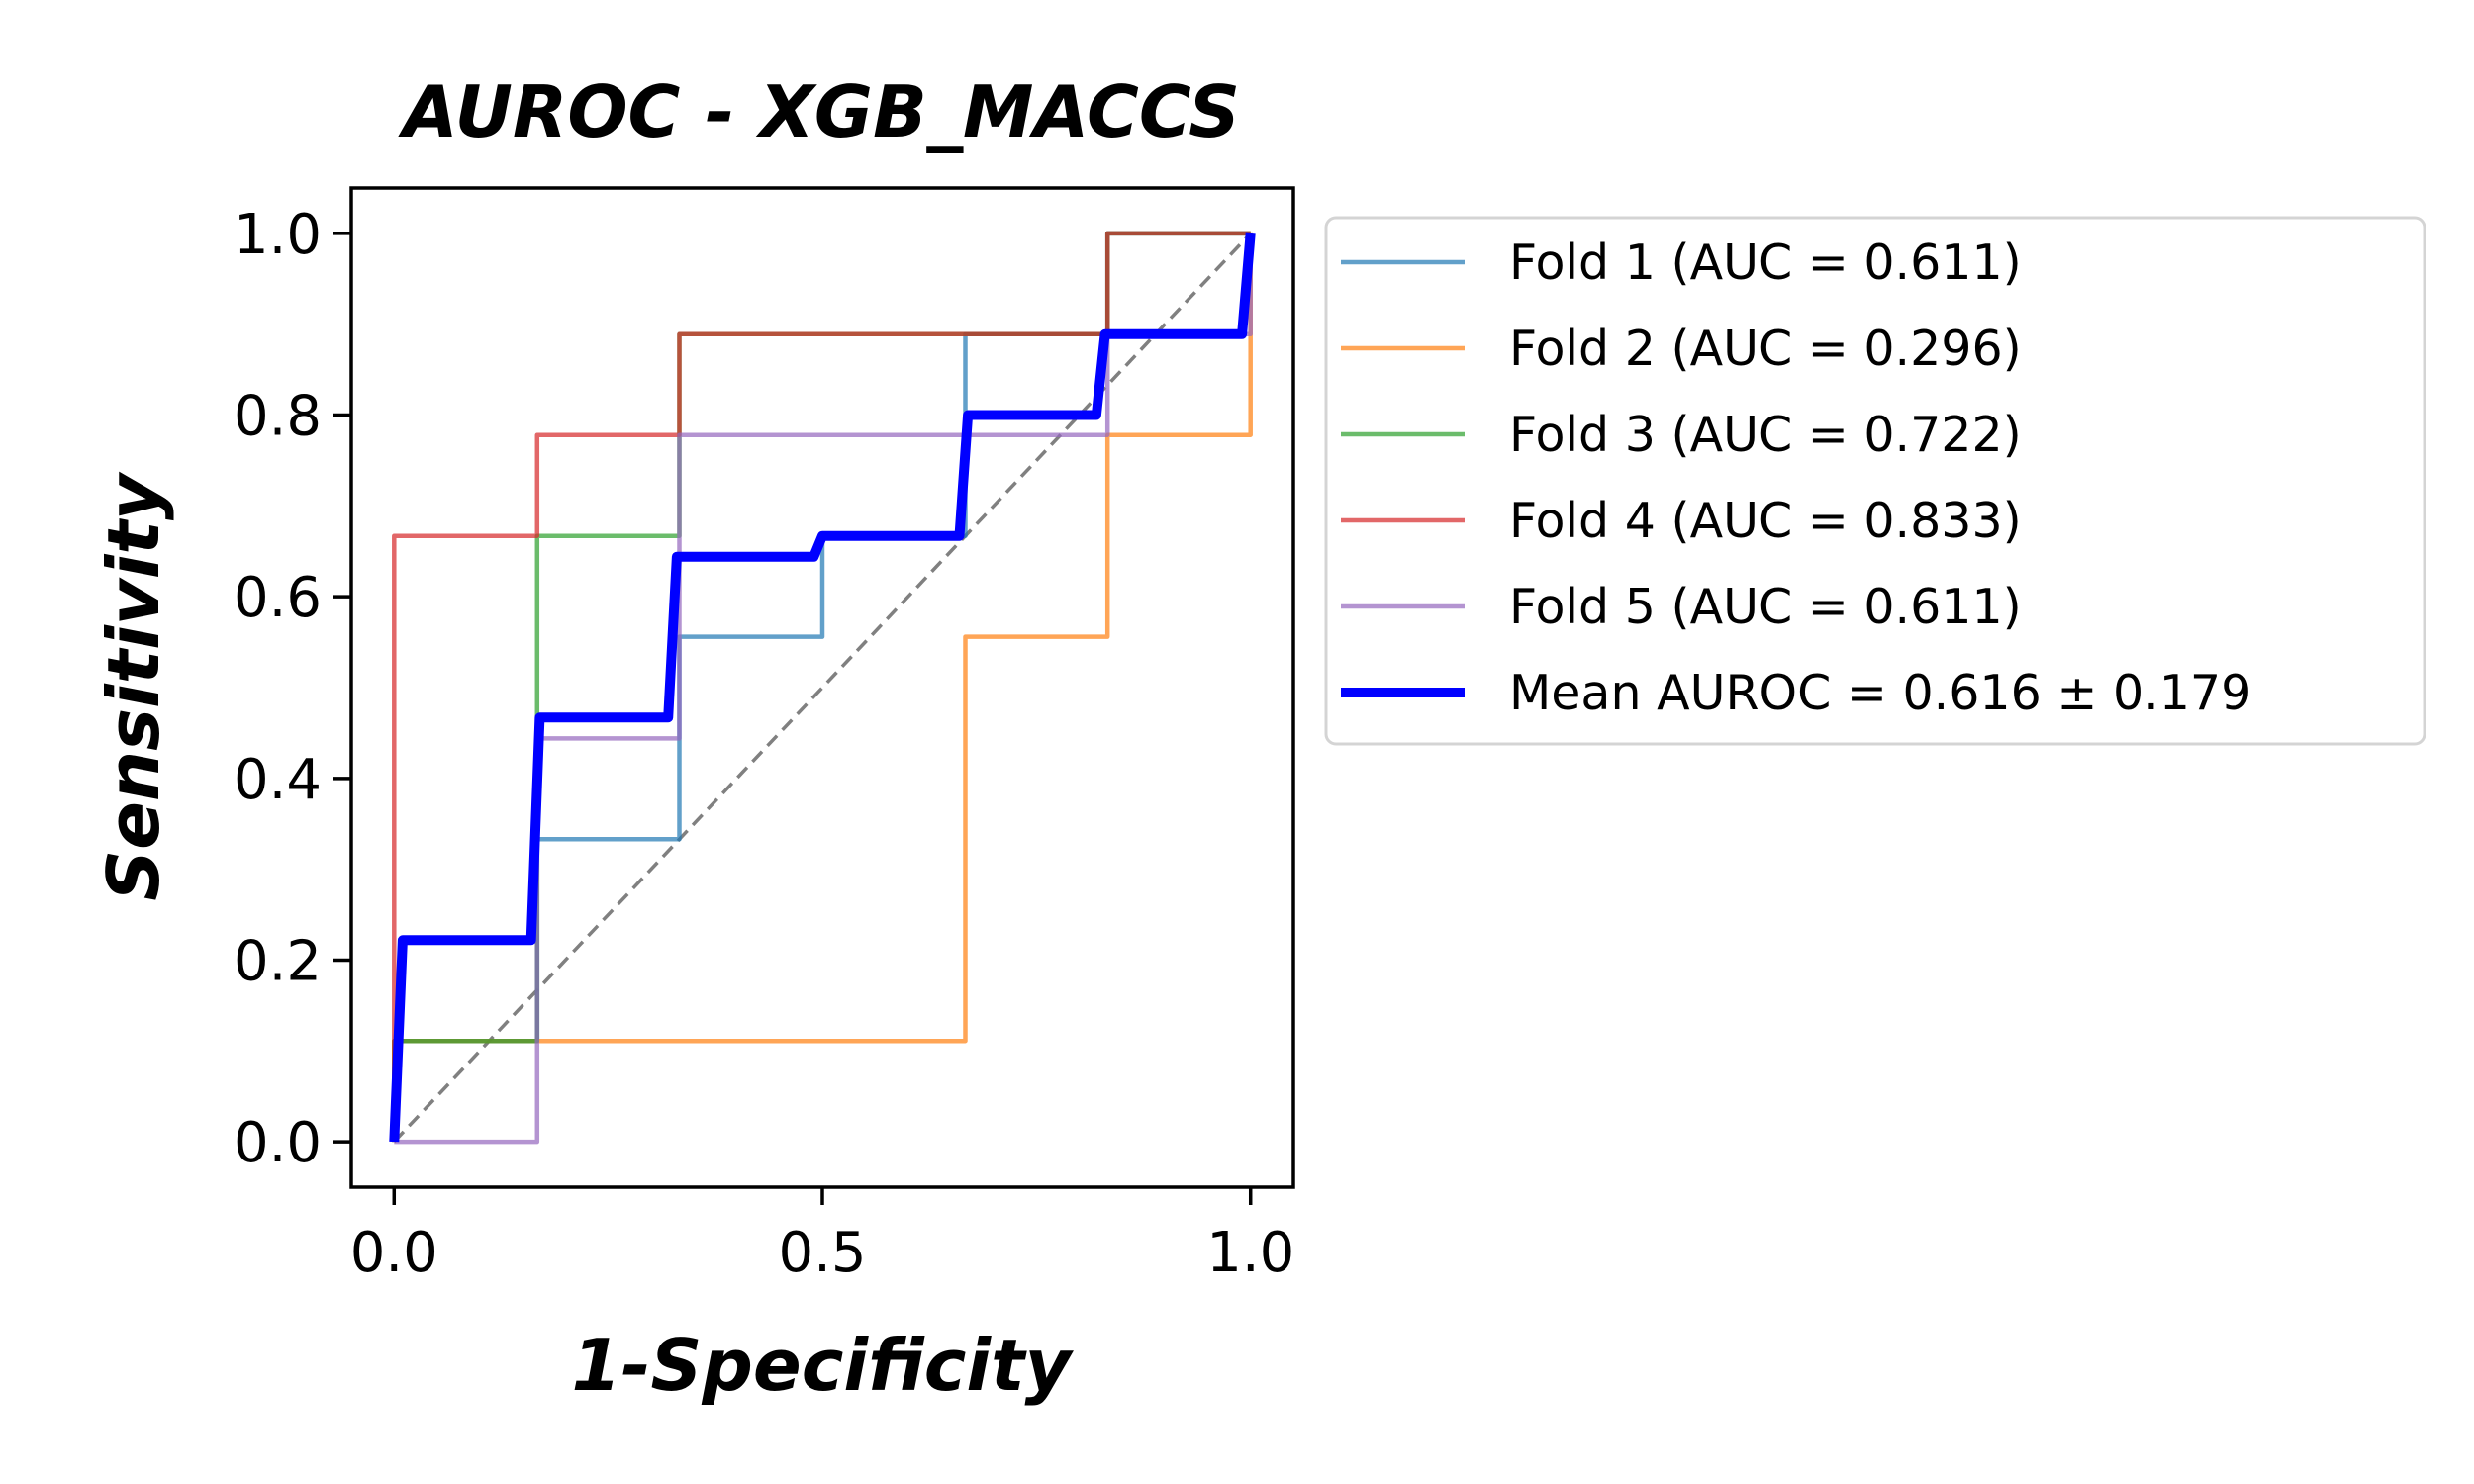 The width and height of the screenshot is (2474, 1484). Describe the element at coordinates (394, 1253) in the screenshot. I see `x-tick-label: 0.0` at that location.